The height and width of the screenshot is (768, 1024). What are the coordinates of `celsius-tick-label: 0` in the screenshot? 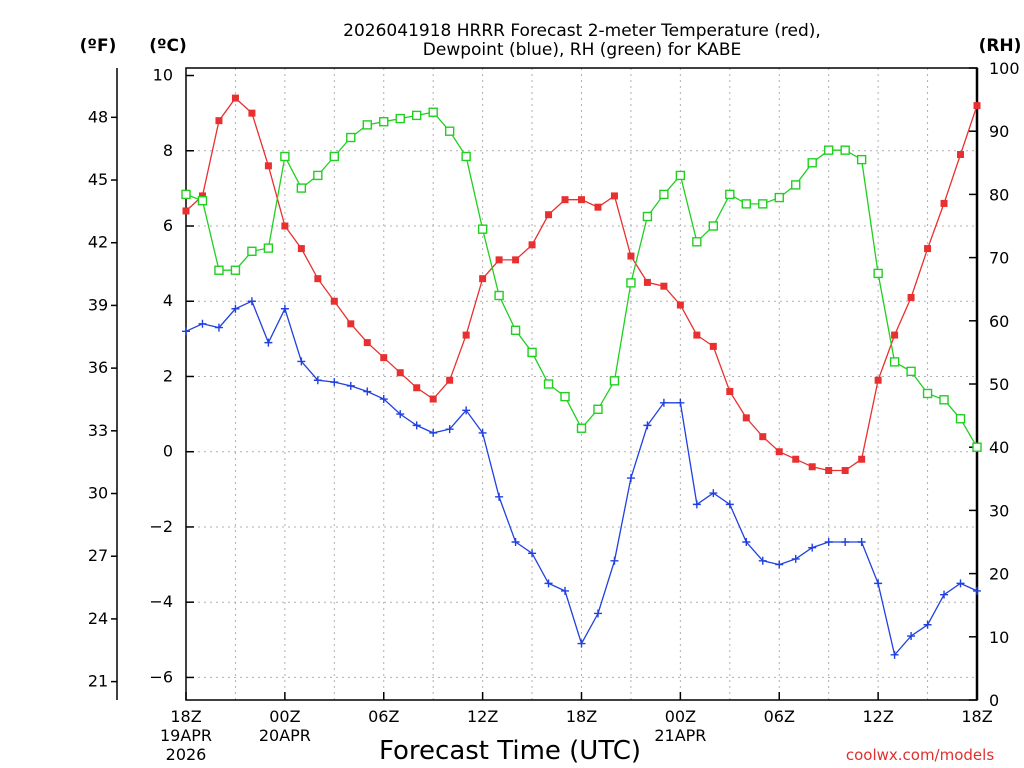 It's located at (168, 451).